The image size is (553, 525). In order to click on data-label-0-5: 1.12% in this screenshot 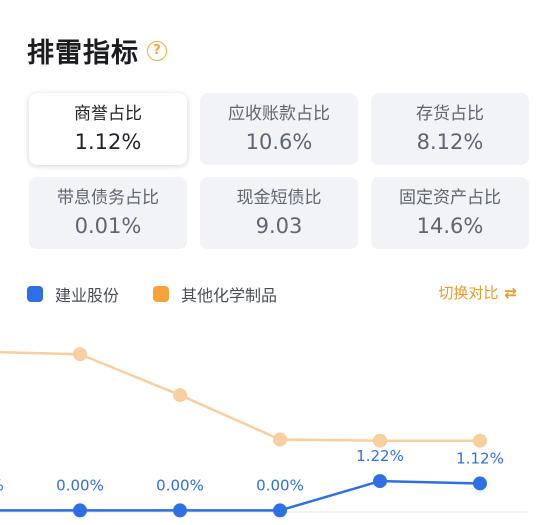, I will do `click(480, 458)`.